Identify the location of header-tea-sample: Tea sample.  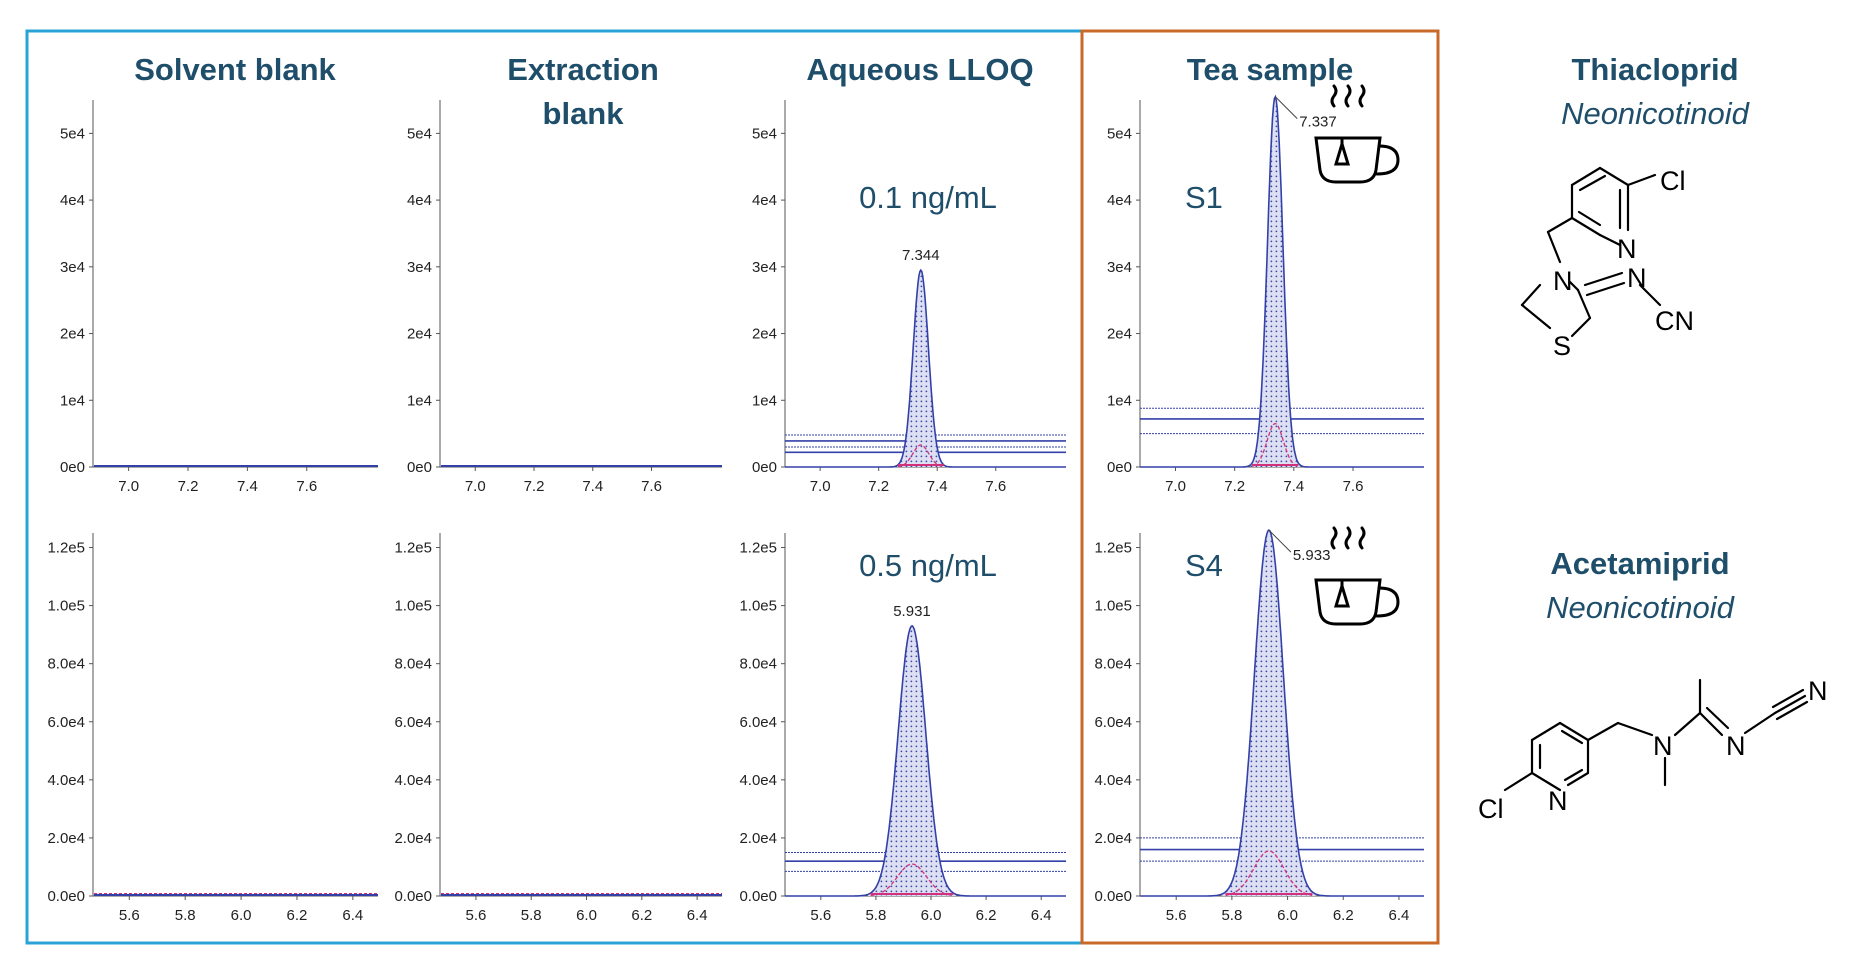
(1270, 69).